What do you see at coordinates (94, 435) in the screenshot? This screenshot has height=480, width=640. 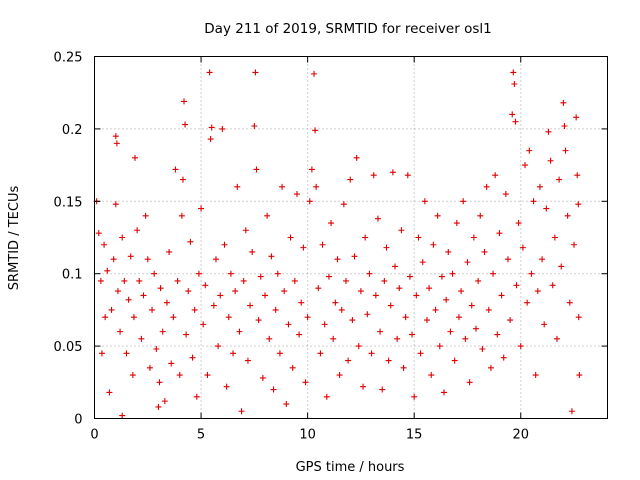 I see `x-tick-label: 0` at bounding box center [94, 435].